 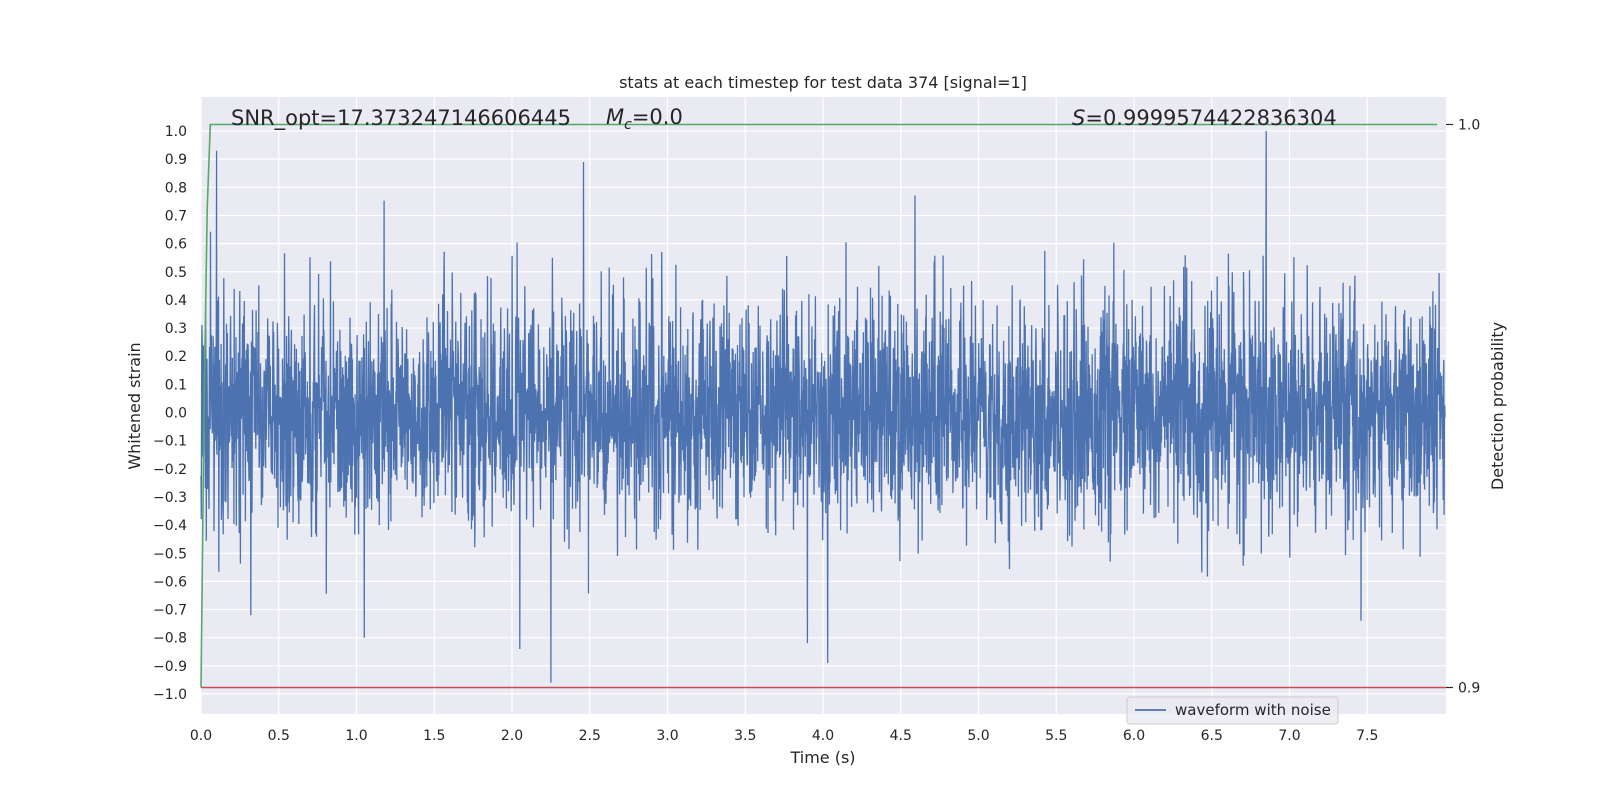 I want to click on y2-tick-label: 1.0, so click(x=1469, y=126).